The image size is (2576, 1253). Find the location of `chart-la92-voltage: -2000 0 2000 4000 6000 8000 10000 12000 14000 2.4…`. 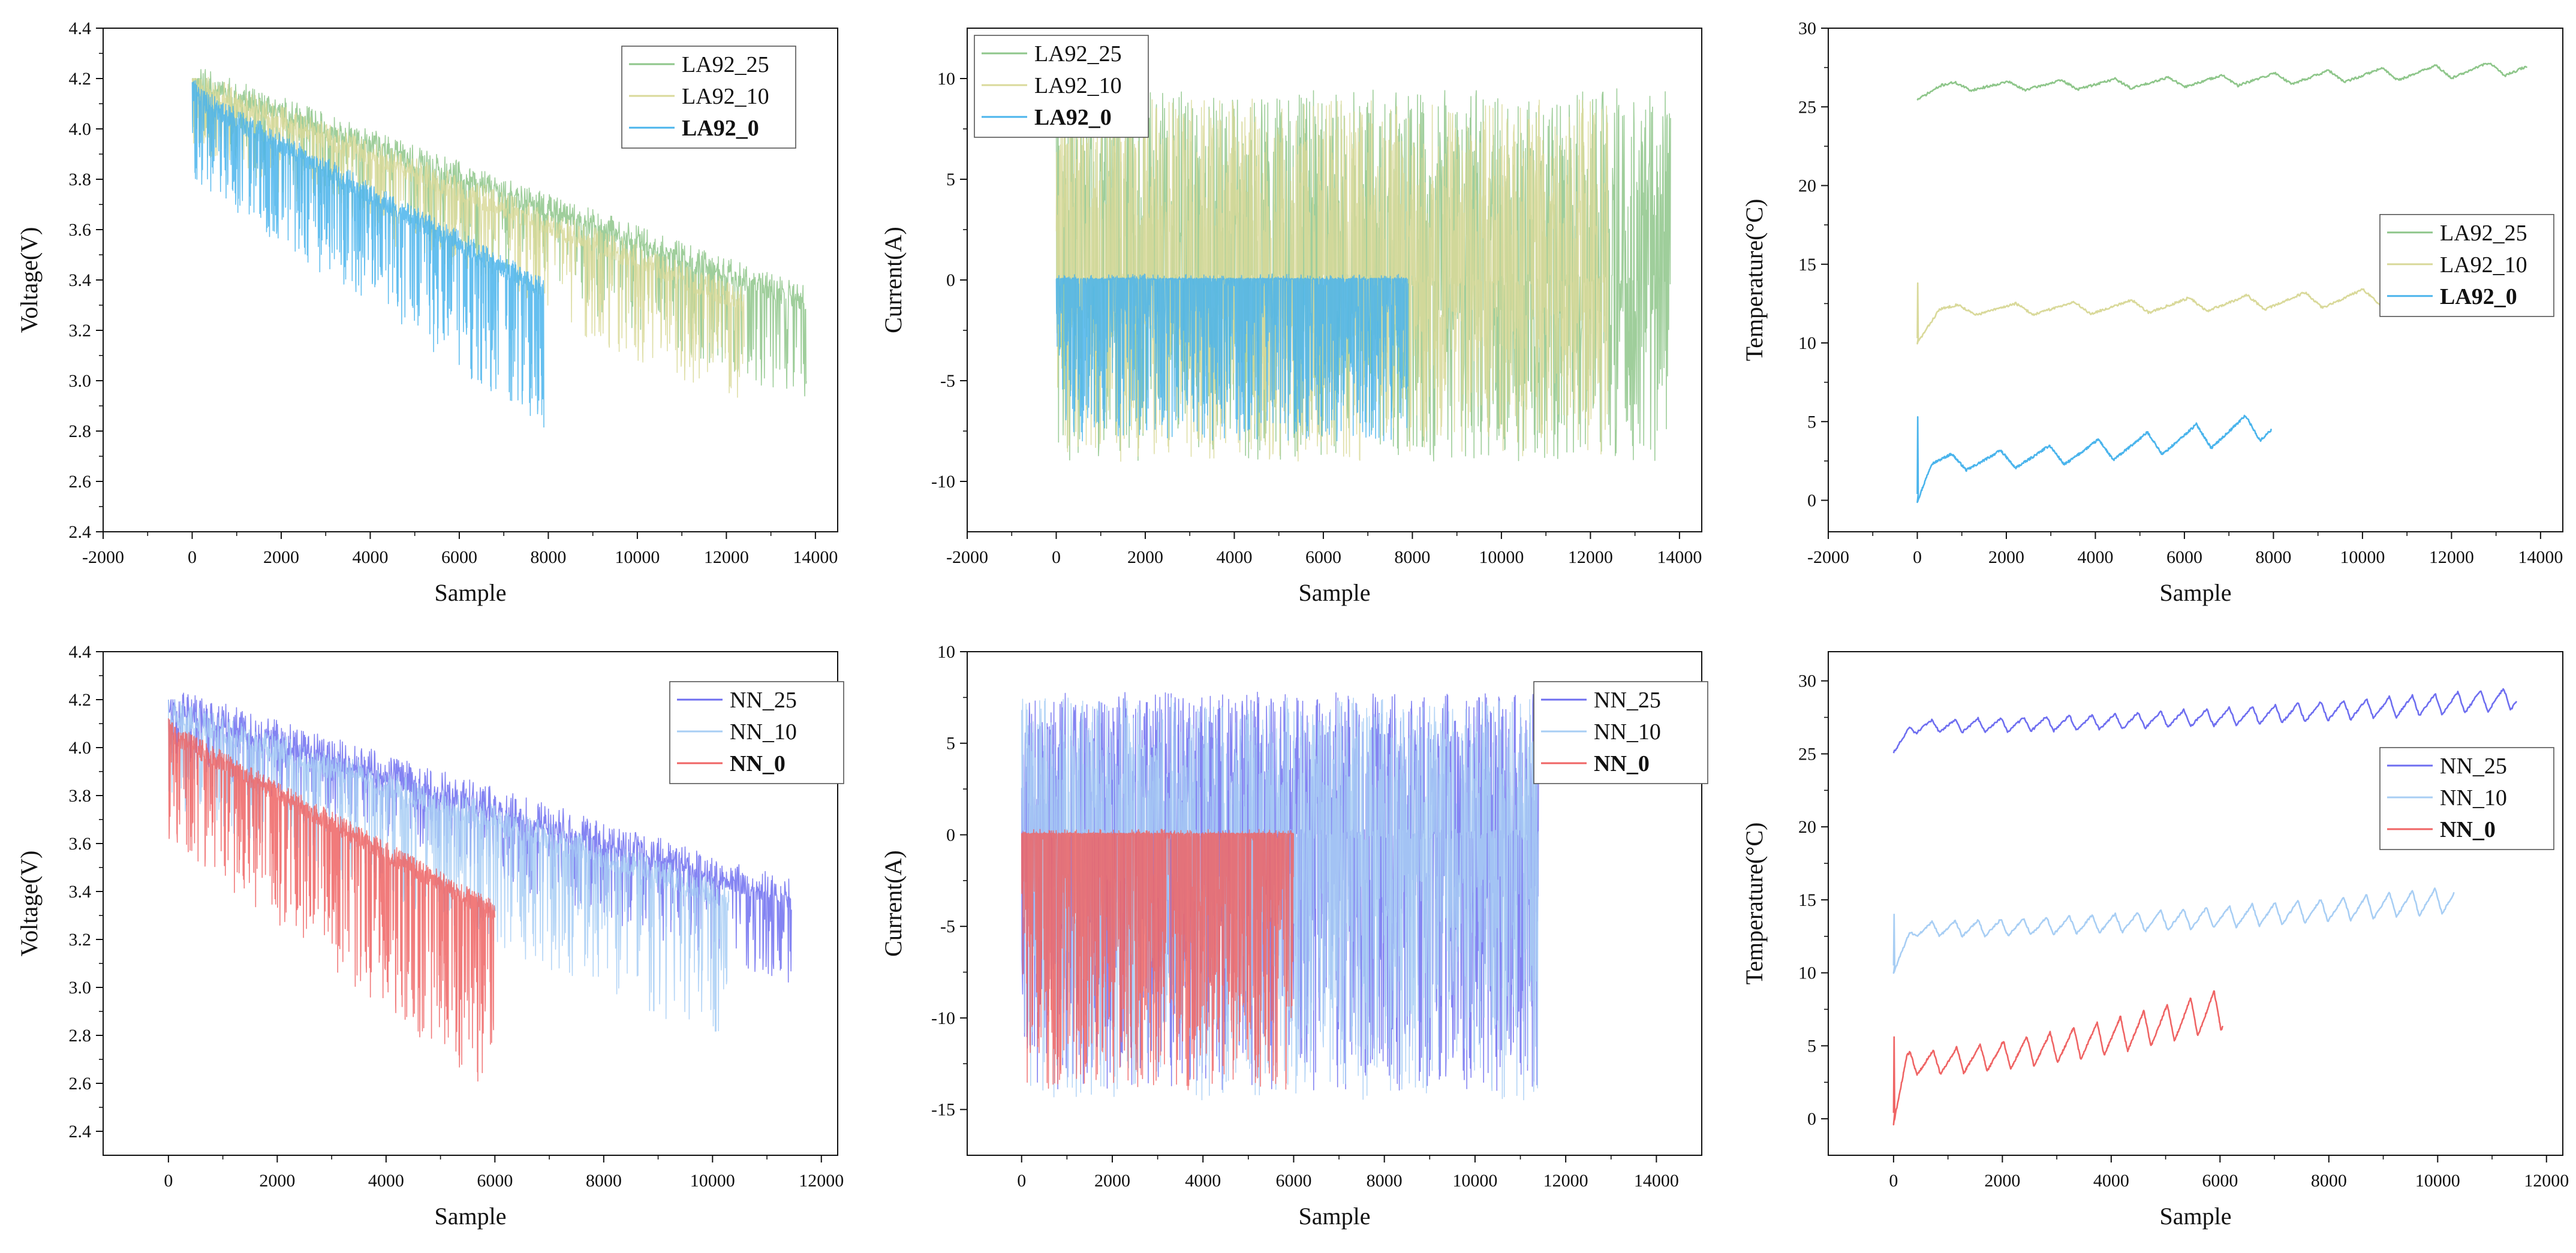

chart-la92-voltage: -2000 0 2000 4000 6000 8000 10000 12000 14000 2.4… is located at coordinates (427, 312).